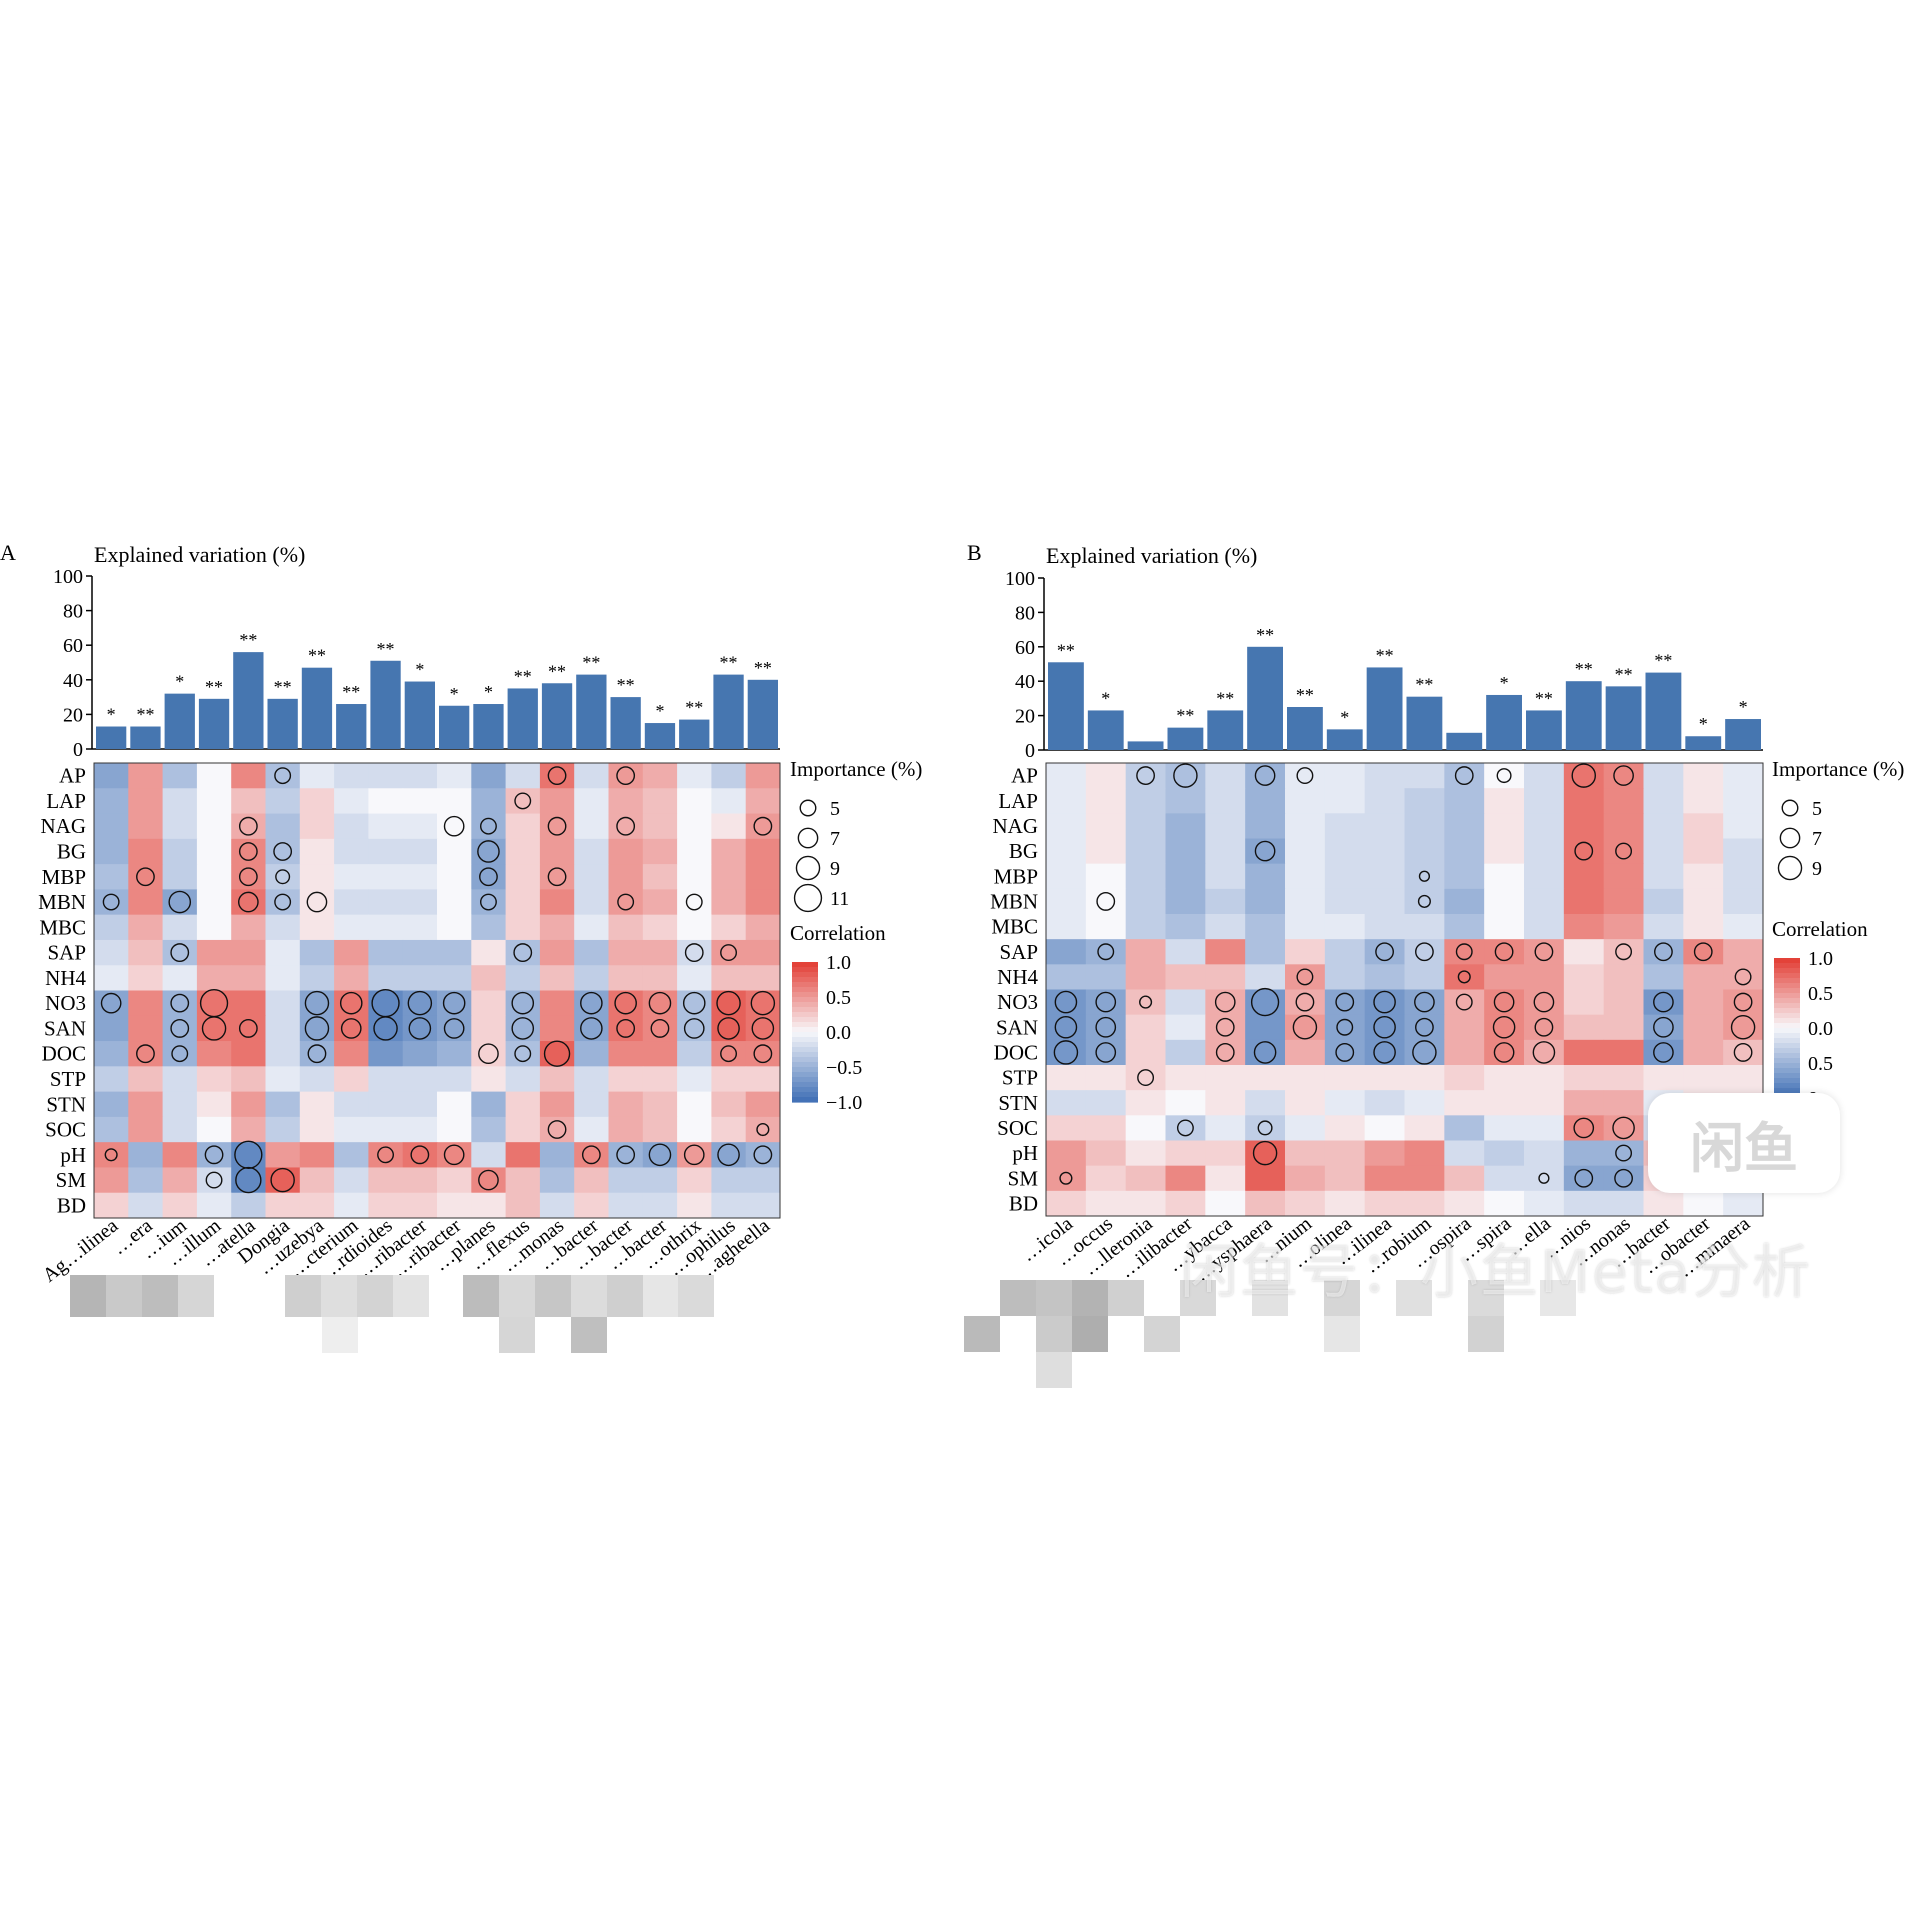  Describe the element at coordinates (317, 656) in the screenshot. I see `significance-label: **` at that location.